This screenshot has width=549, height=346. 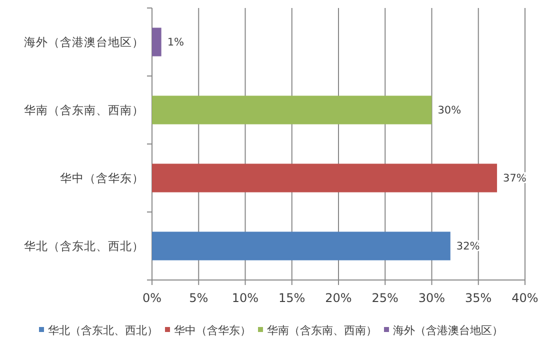 What do you see at coordinates (322, 330) in the screenshot?
I see `legend-label: 华南（含东南、西南）` at bounding box center [322, 330].